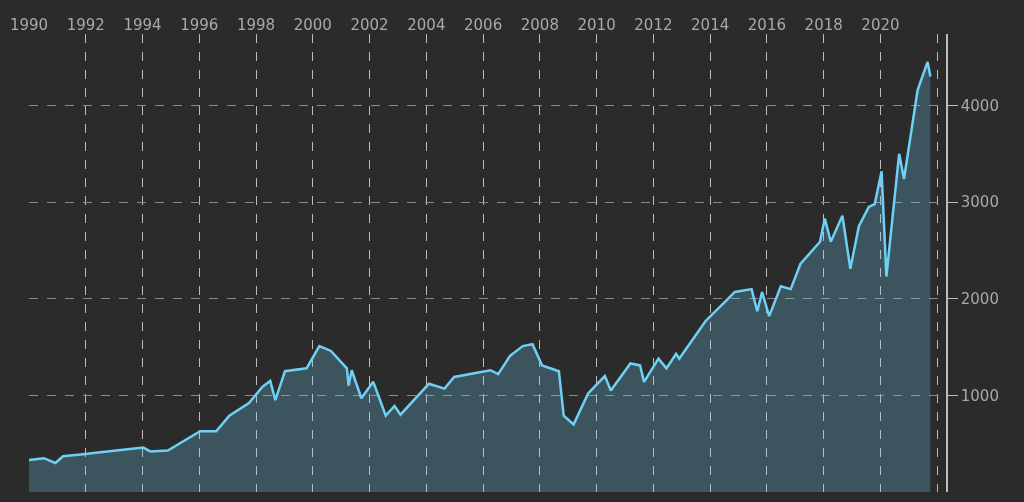  Describe the element at coordinates (979, 202) in the screenshot. I see `y-tick-label: 3000` at that location.